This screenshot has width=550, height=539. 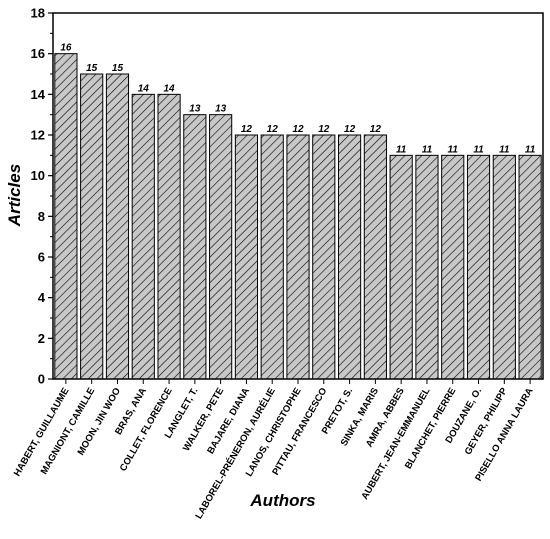 I want to click on y-tick-label: 2, so click(x=41, y=338).